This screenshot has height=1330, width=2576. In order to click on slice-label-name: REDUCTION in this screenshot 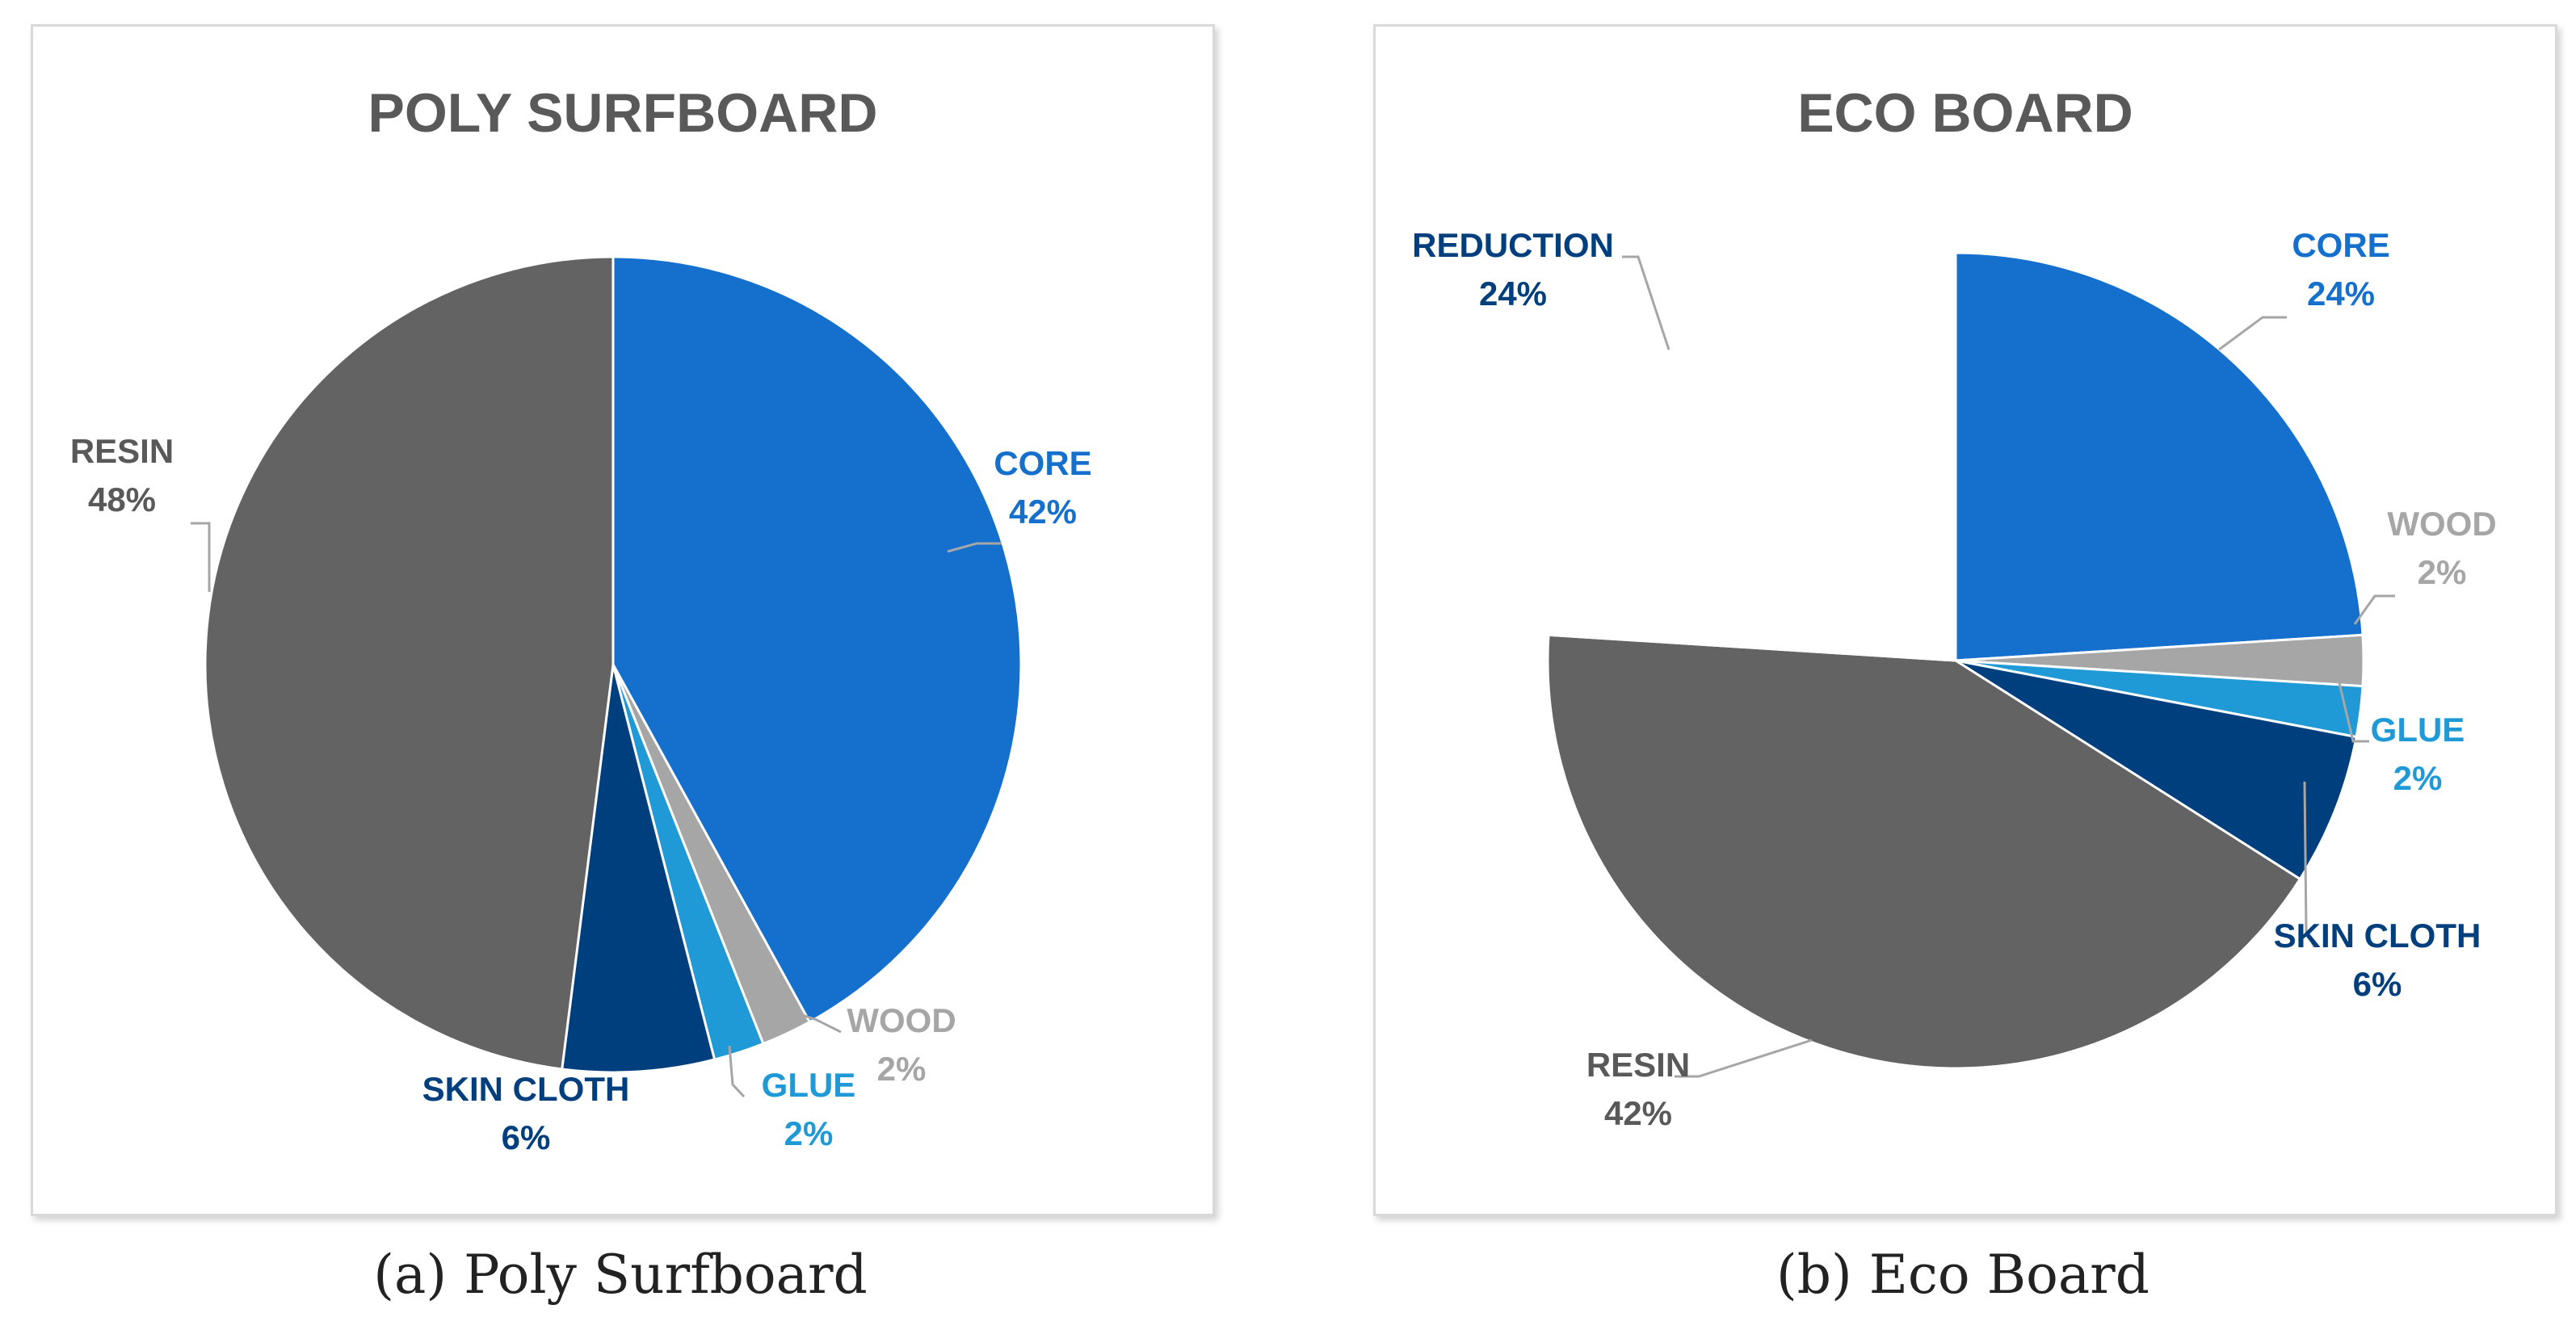, I will do `click(1513, 245)`.